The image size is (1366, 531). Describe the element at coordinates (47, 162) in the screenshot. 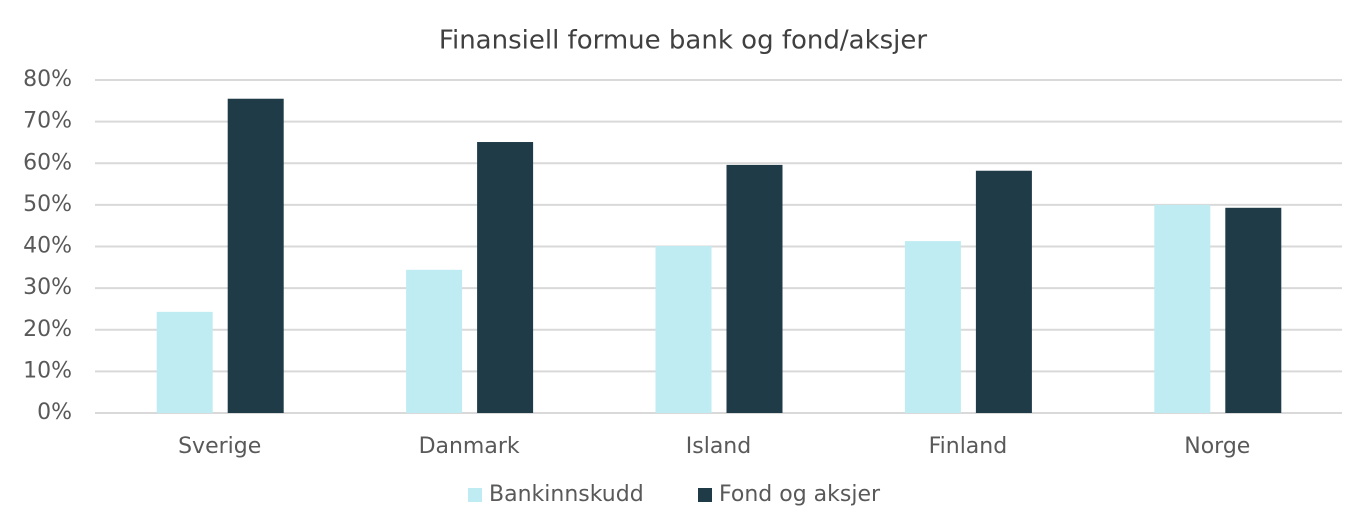

I see `y-tick-label: 60%` at that location.